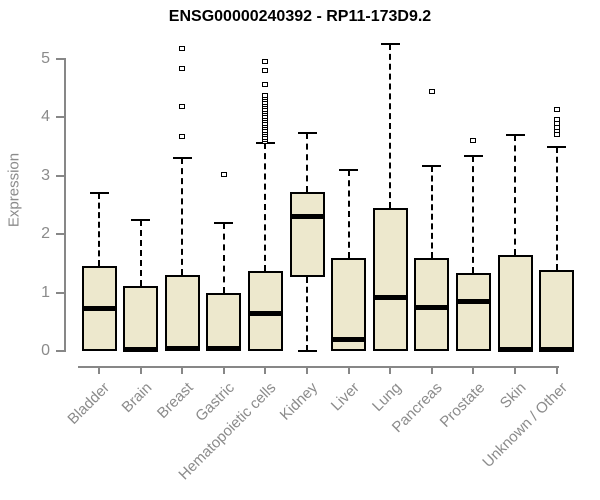 This screenshot has width=600, height=500. Describe the element at coordinates (307, 313) in the screenshot. I see `lower-whisker` at that location.